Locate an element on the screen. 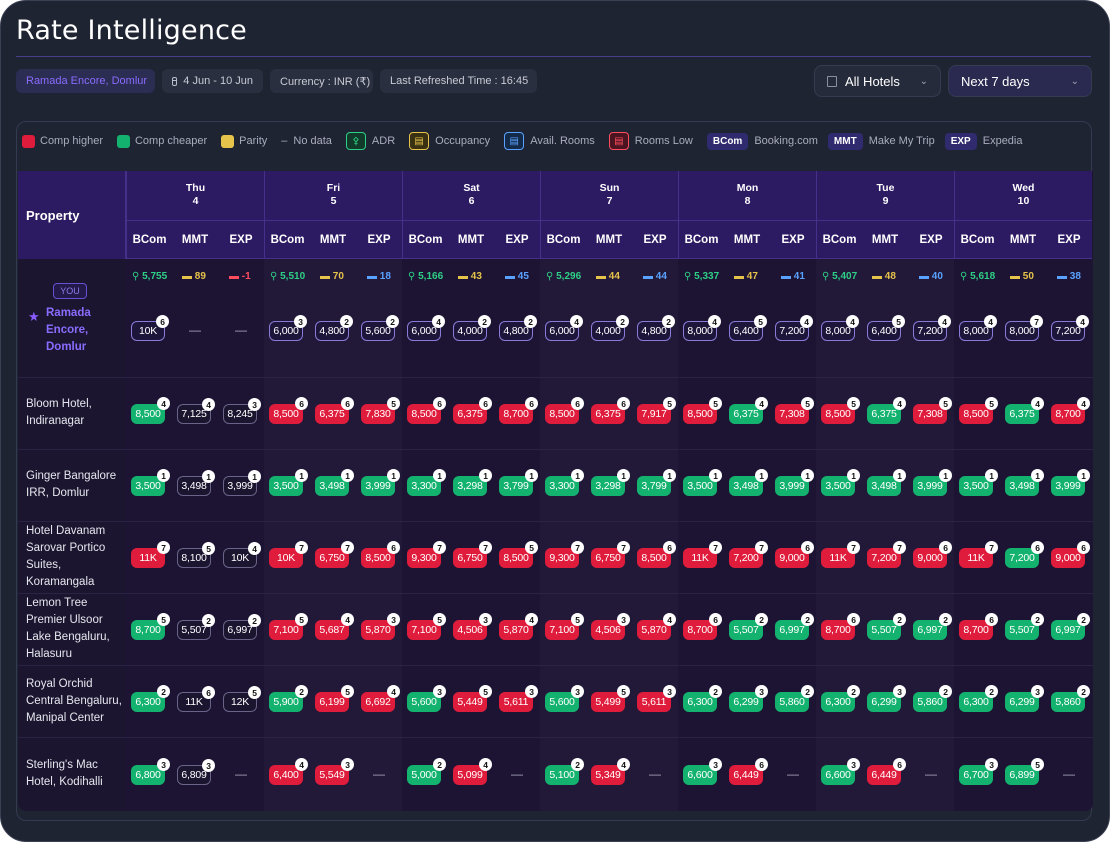  rate-cell: 11K 6 is located at coordinates (196, 699).